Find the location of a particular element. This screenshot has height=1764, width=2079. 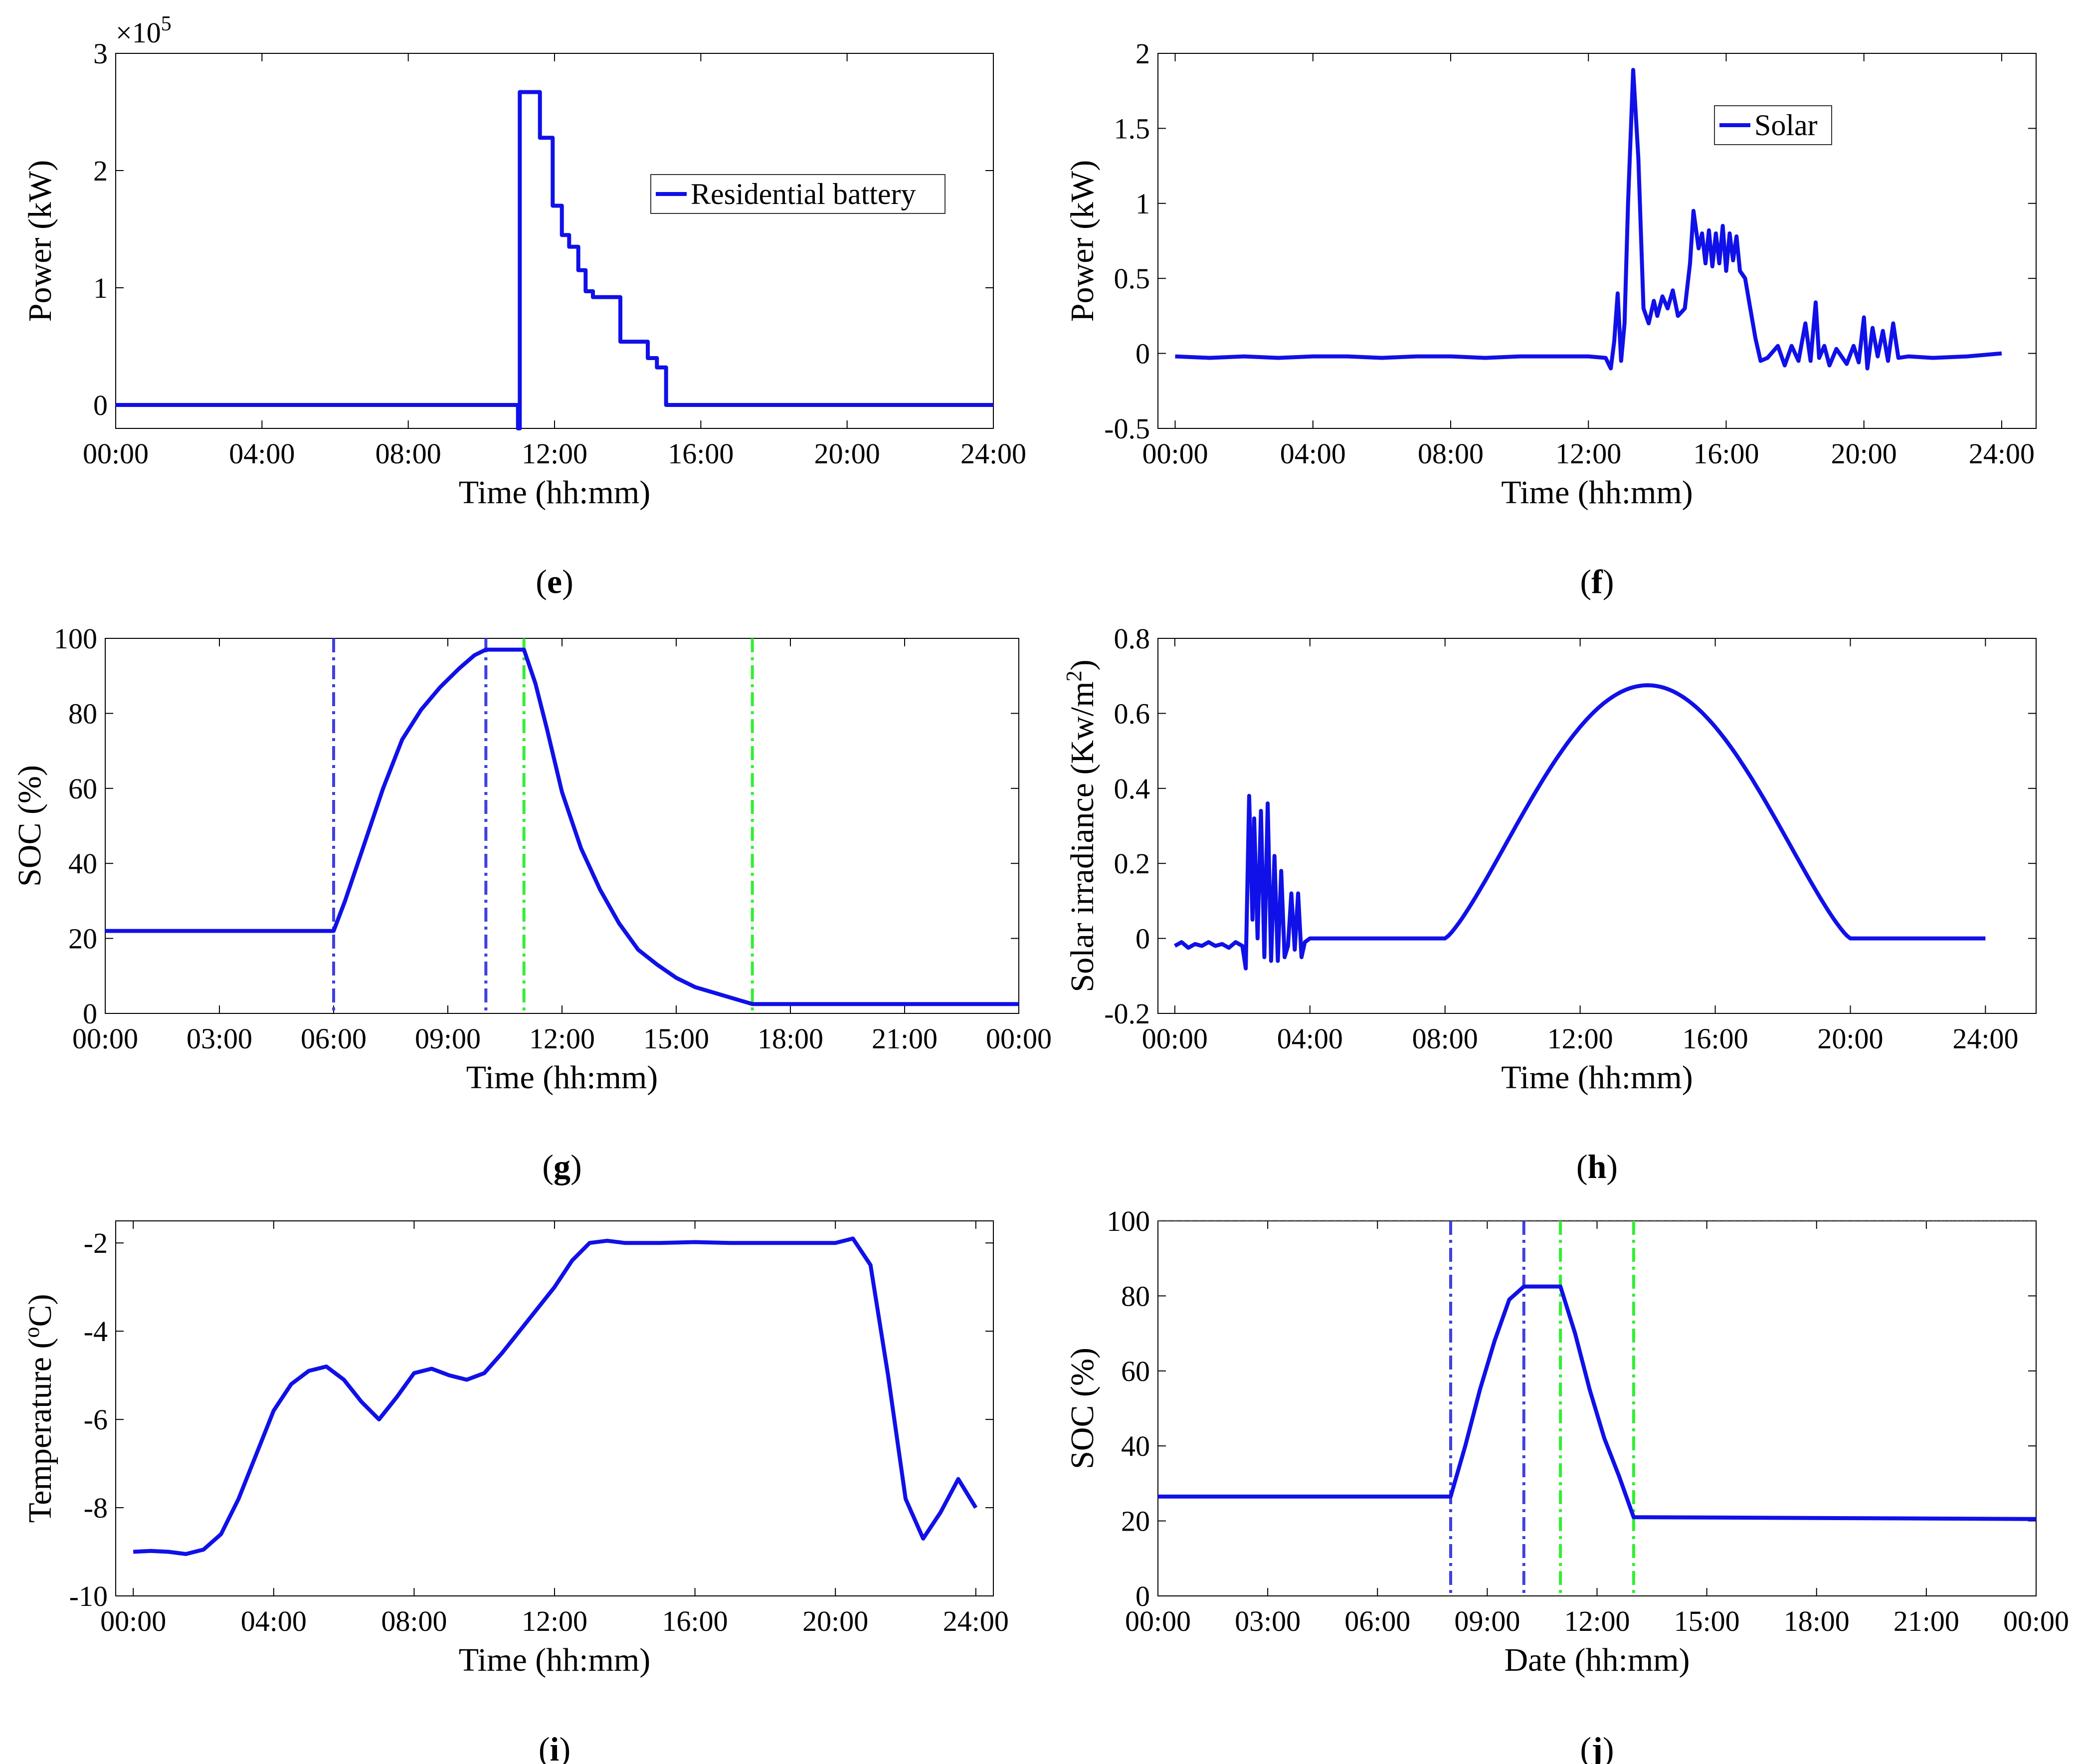

y-tick-label: -10 is located at coordinates (88, 1596).